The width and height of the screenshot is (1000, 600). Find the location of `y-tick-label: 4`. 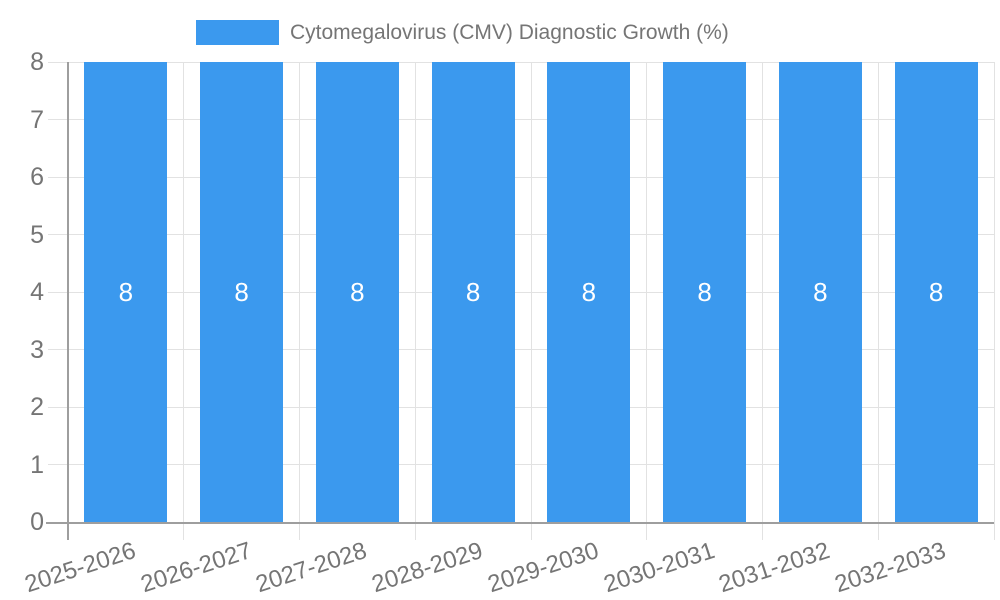

y-tick-label: 4 is located at coordinates (37, 292).